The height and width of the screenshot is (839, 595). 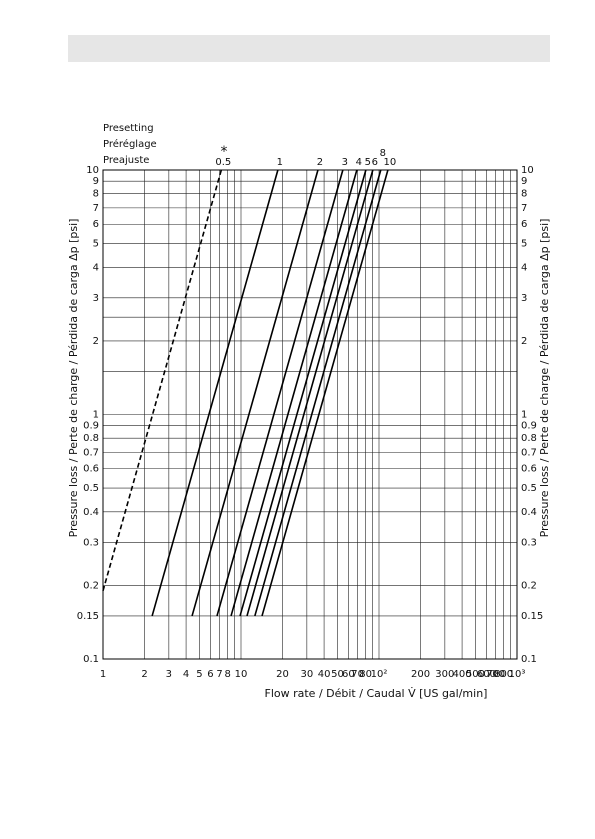 What do you see at coordinates (320, 162) in the screenshot?
I see `series-label: 2` at bounding box center [320, 162].